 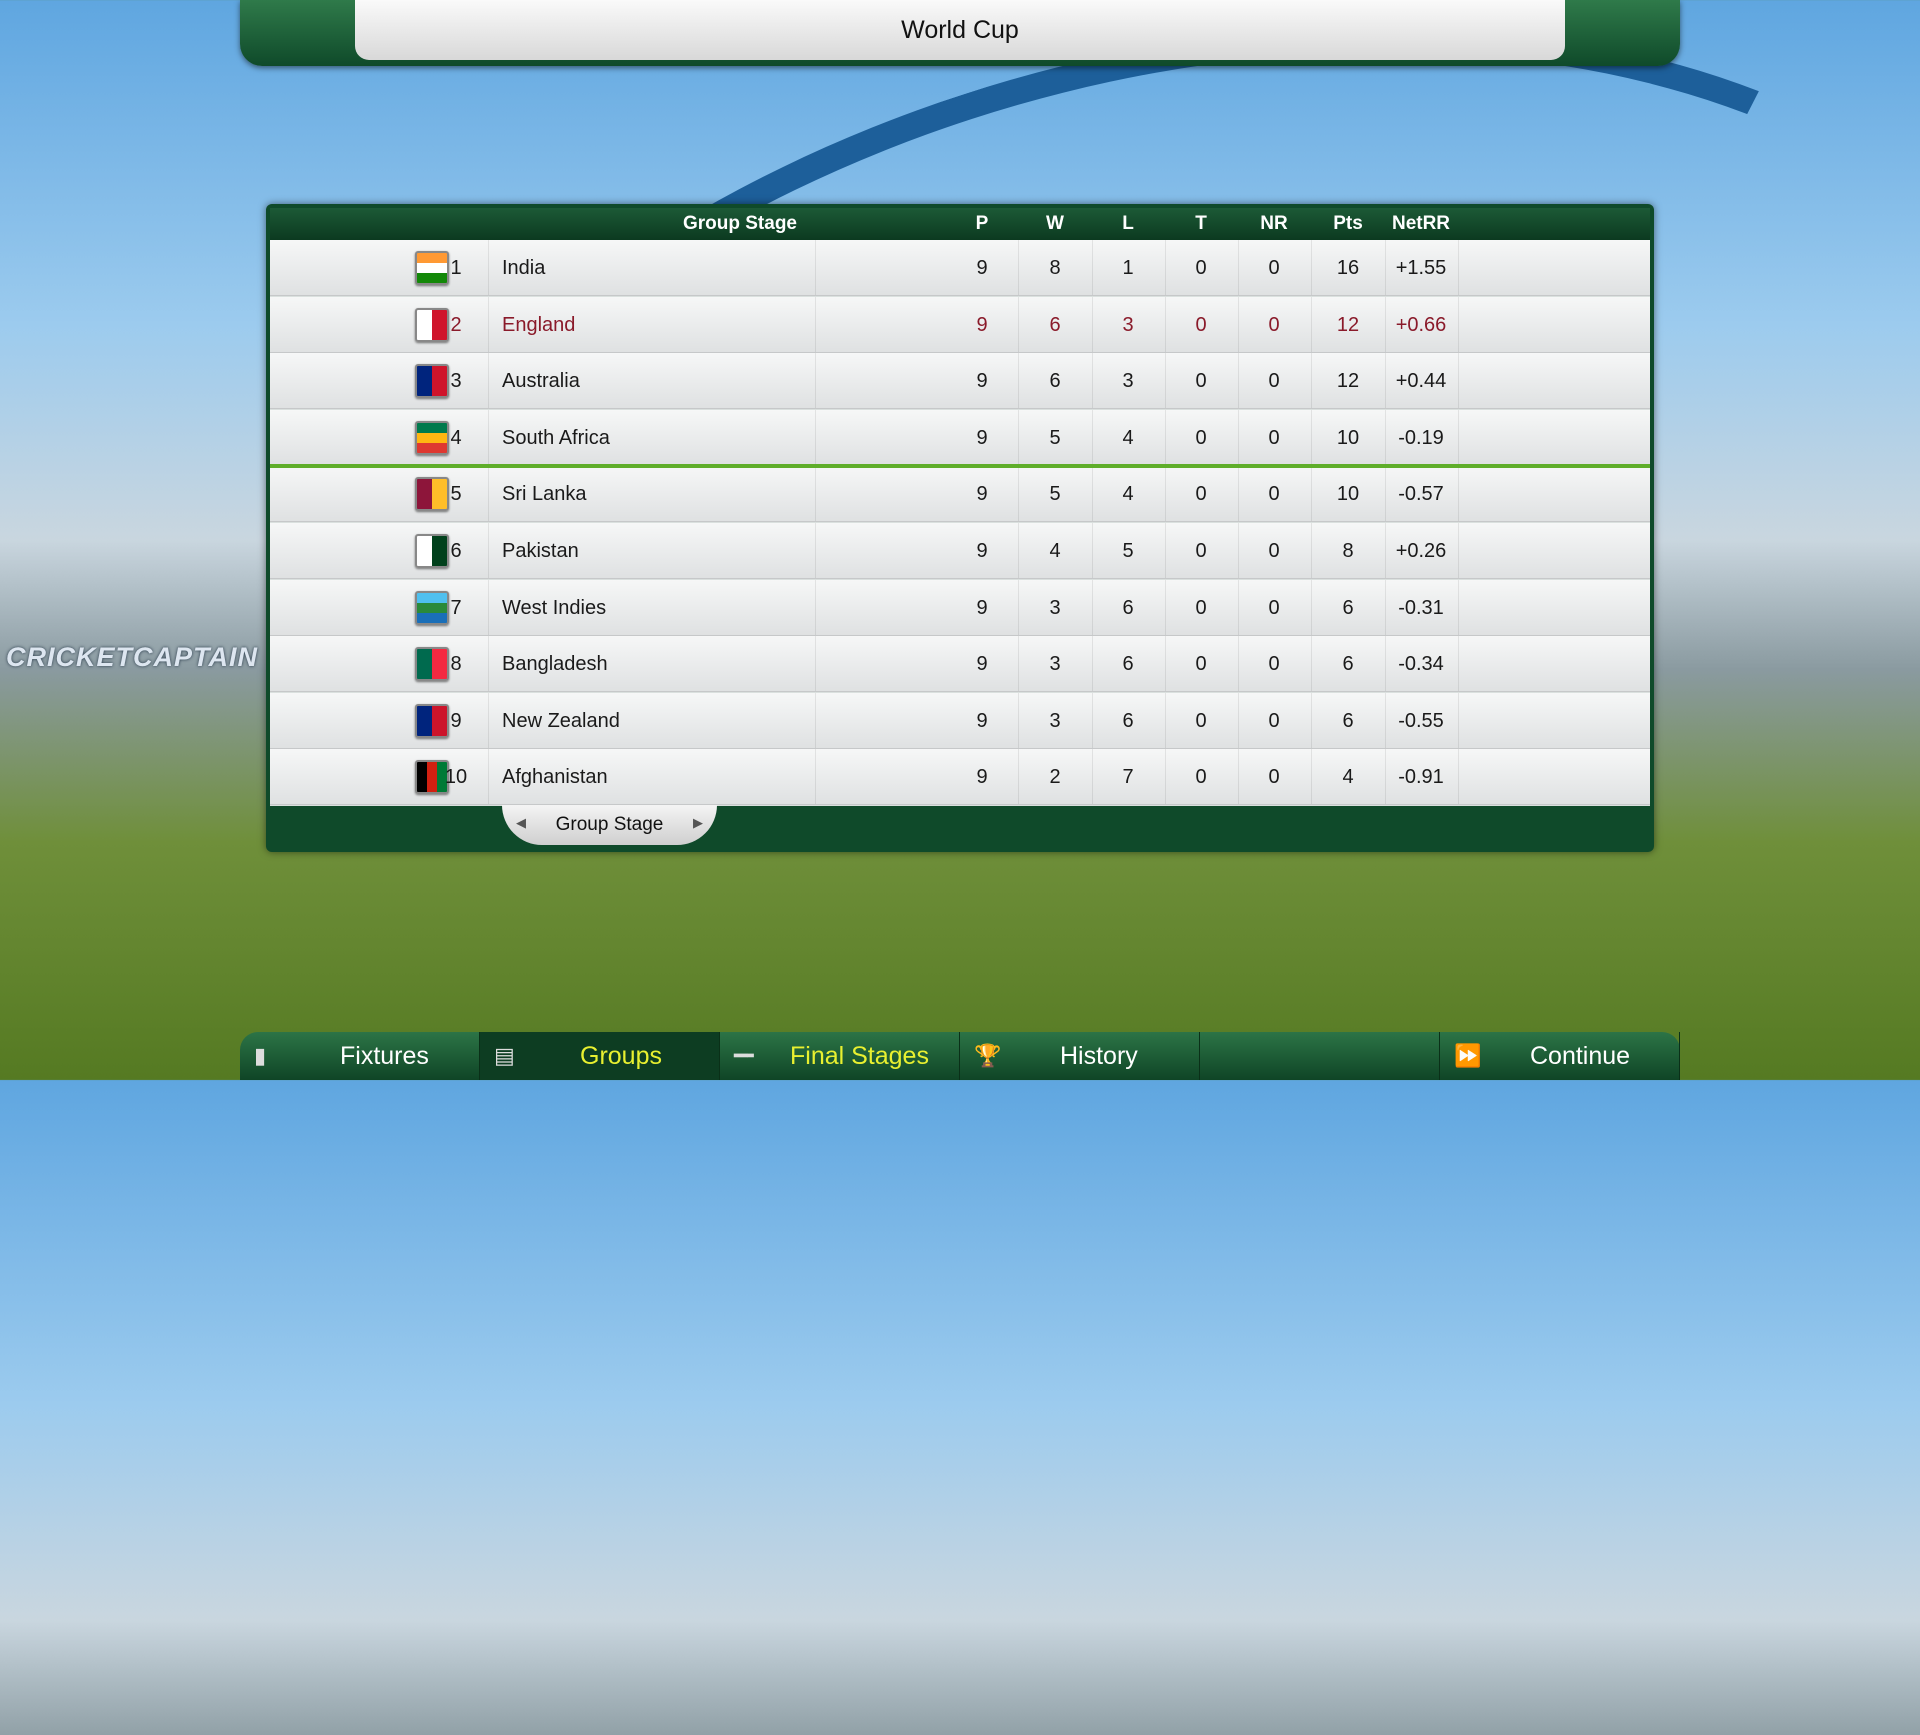 I want to click on team-name: South Africa, so click(x=556, y=437).